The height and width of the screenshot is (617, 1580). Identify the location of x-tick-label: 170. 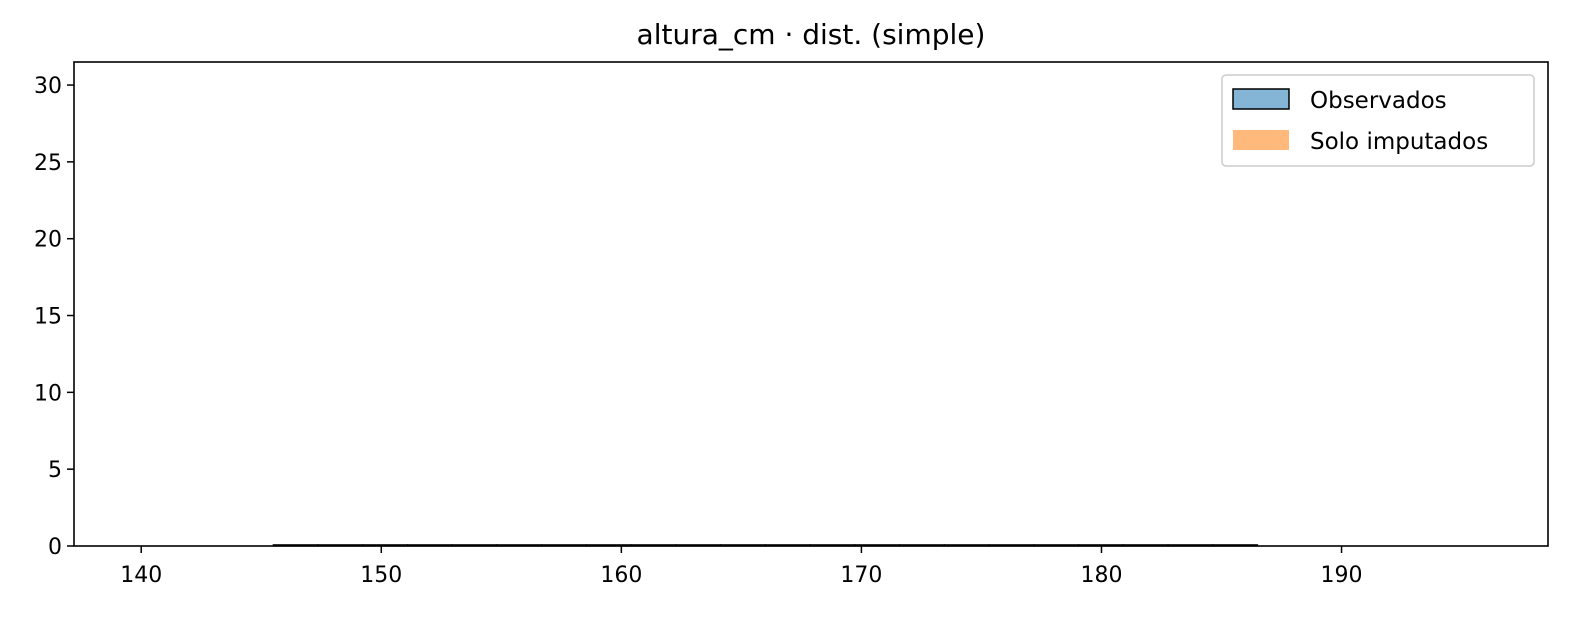
(861, 575).